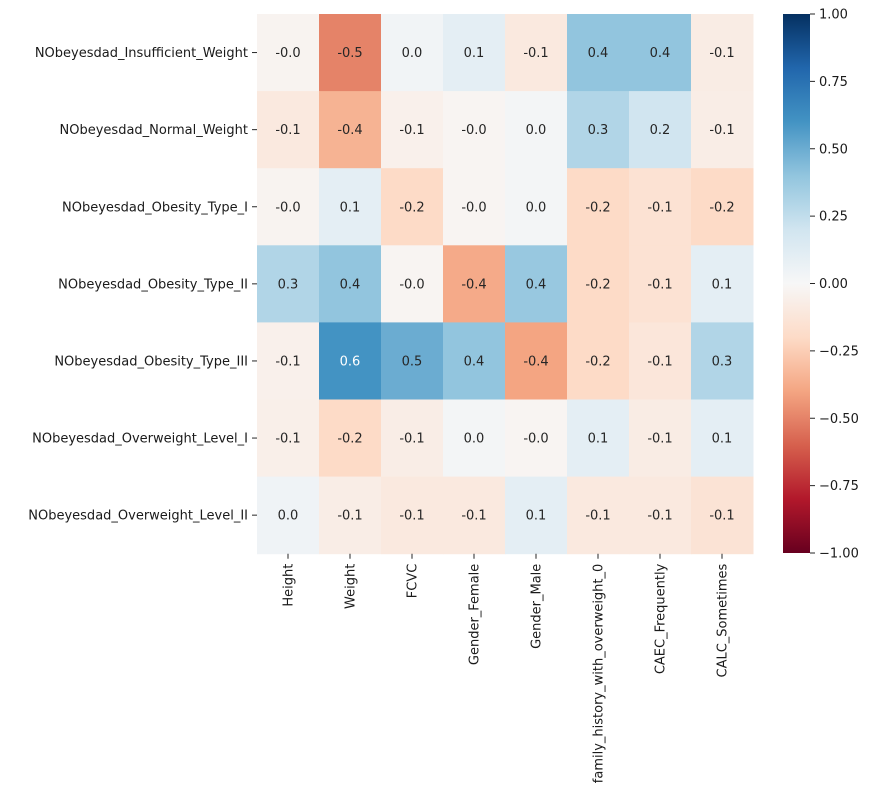 The image size is (874, 810). Describe the element at coordinates (475, 614) in the screenshot. I see `x-axis-tick-label: Gender_Female` at that location.